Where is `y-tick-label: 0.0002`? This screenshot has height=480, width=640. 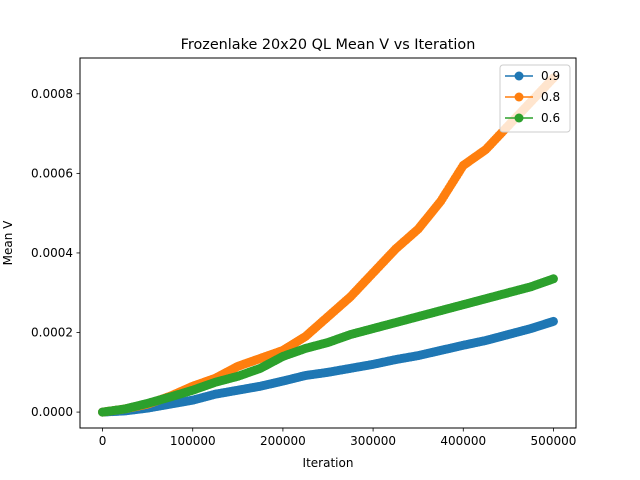 y-tick-label: 0.0002 is located at coordinates (52, 333).